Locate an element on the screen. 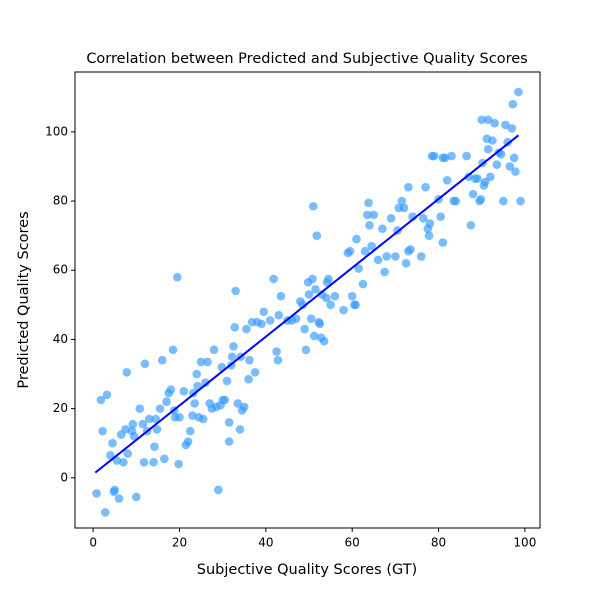  x-axis-label: Subjective Quality Scores (GT) is located at coordinates (307, 570).